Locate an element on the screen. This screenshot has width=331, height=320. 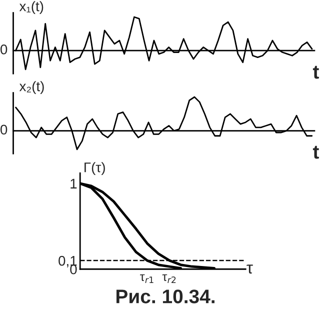
x-tick-label: τ$_{r1}$ is located at coordinates (147, 278).